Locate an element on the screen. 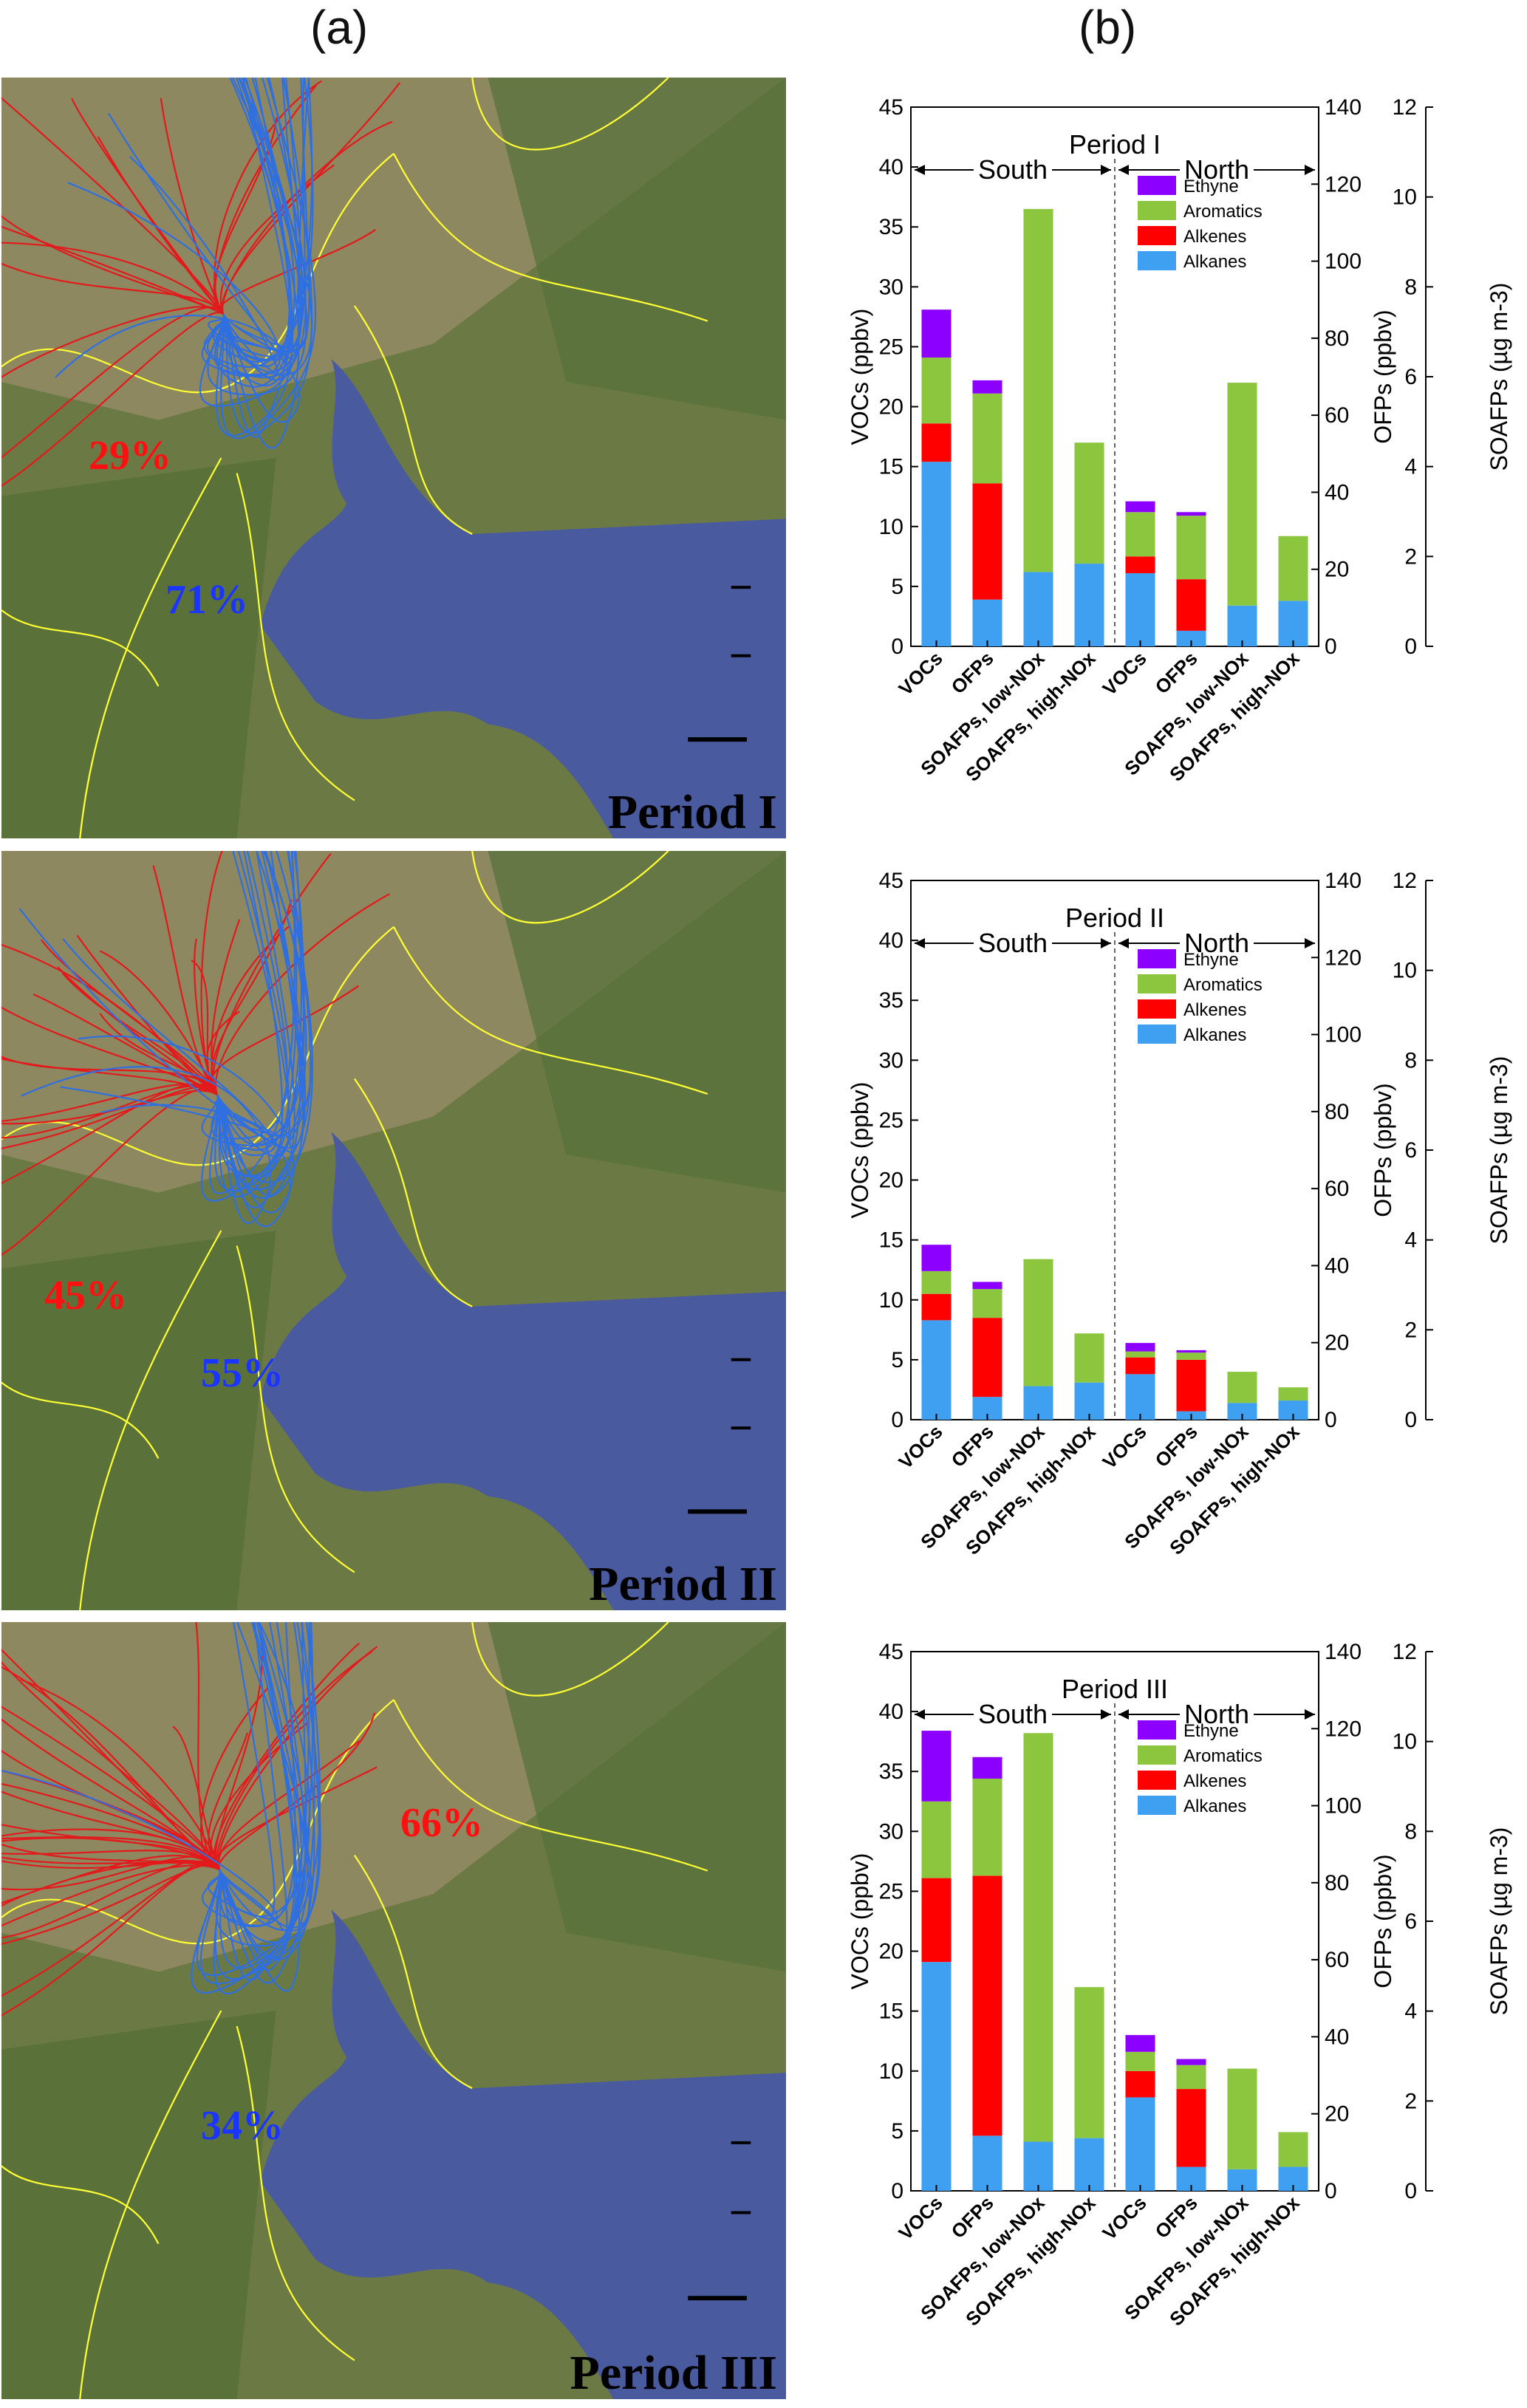 This screenshot has height=2408, width=1527. y-tick-label-right2: 0 is located at coordinates (1410, 647).